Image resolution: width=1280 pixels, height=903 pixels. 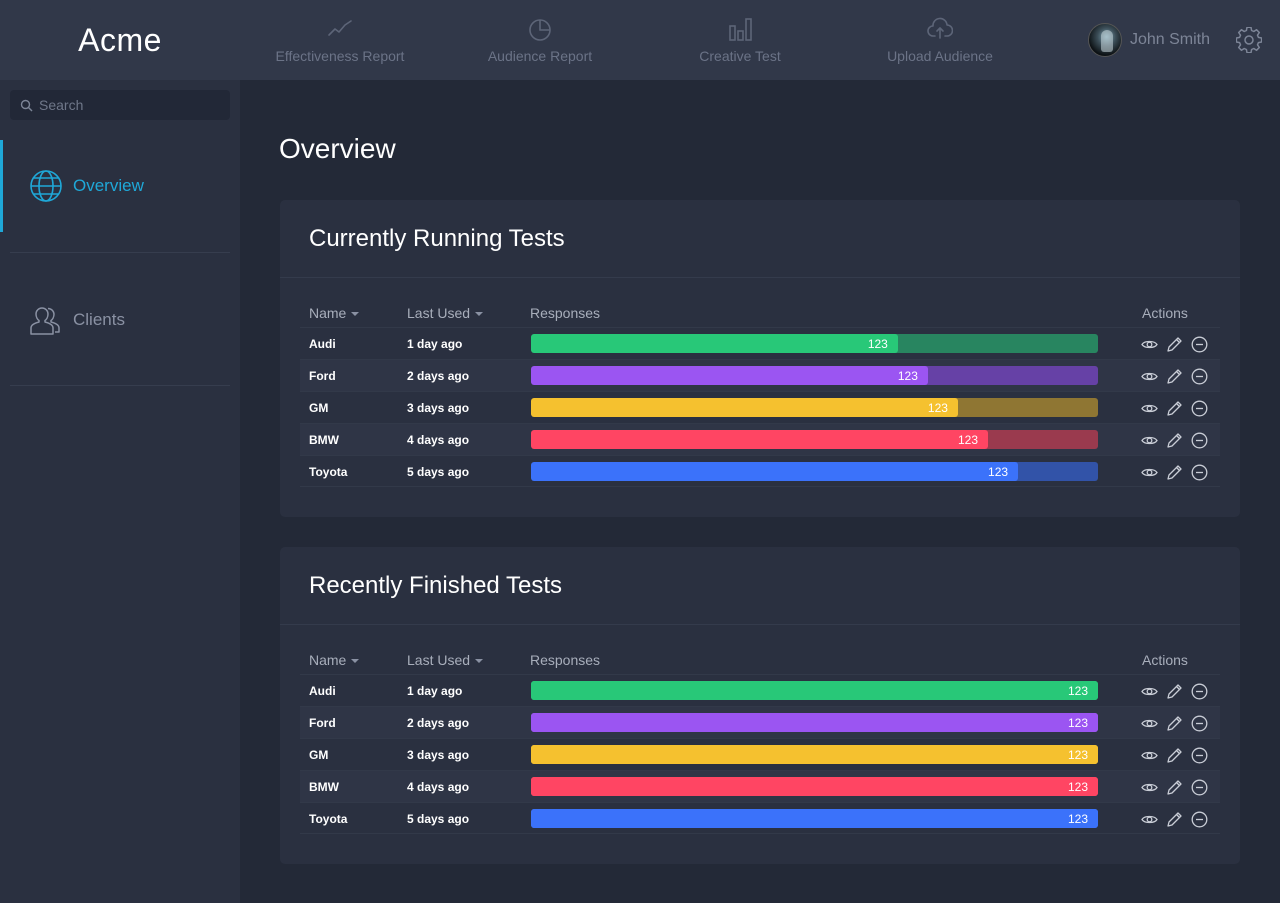 What do you see at coordinates (435, 691) in the screenshot?
I see `row-last-used: 1 day ago` at bounding box center [435, 691].